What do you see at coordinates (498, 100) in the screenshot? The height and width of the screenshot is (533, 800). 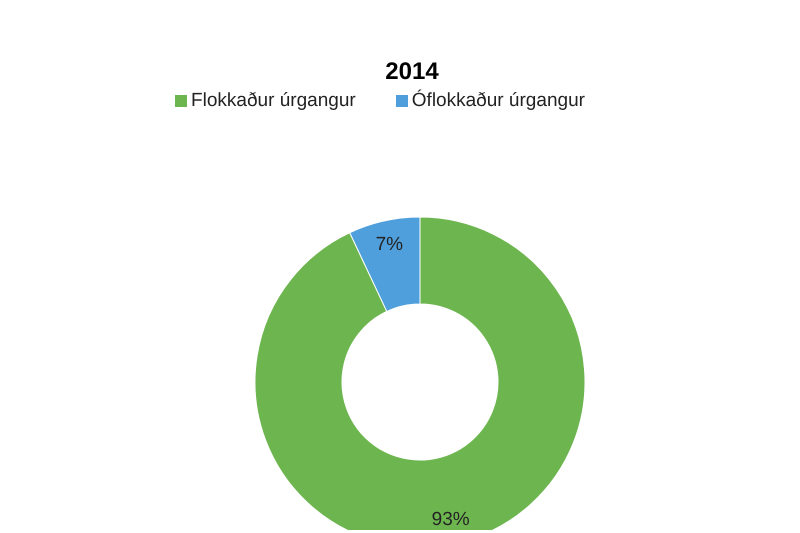 I see `legend-label: Óflokkaður úrgangur` at bounding box center [498, 100].